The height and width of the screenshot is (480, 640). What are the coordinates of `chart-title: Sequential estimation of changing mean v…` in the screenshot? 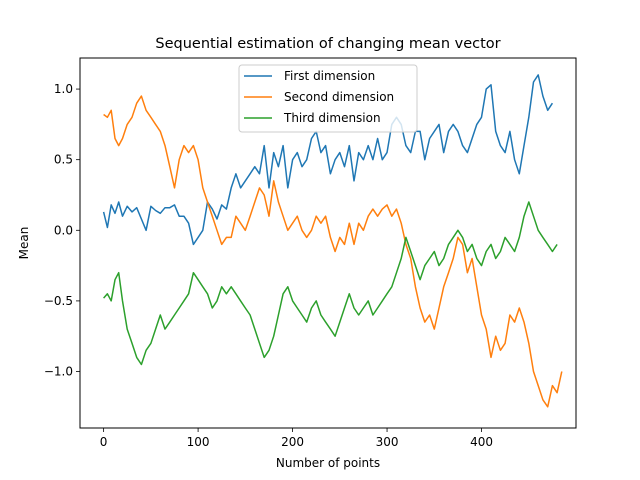 It's located at (327, 44).